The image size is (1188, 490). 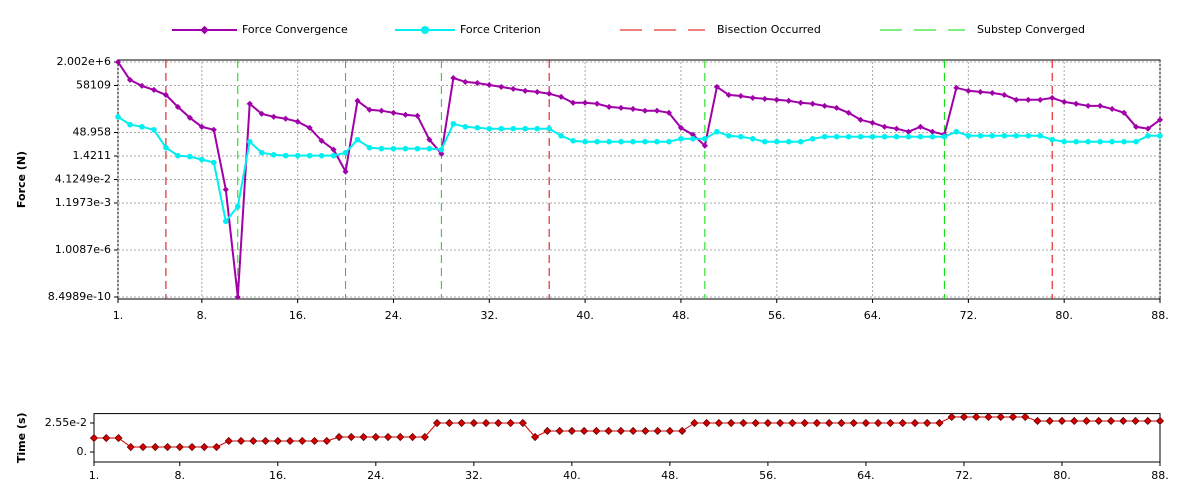 What do you see at coordinates (1160, 315) in the screenshot?
I see `x-tick-label: 88.` at bounding box center [1160, 315].